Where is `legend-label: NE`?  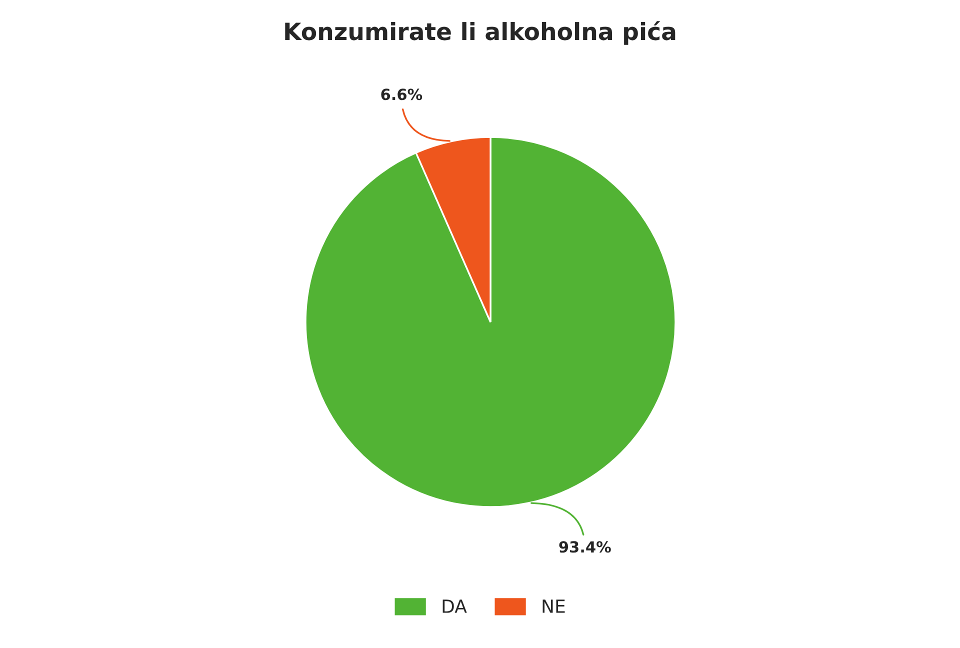 legend-label: NE is located at coordinates (553, 606).